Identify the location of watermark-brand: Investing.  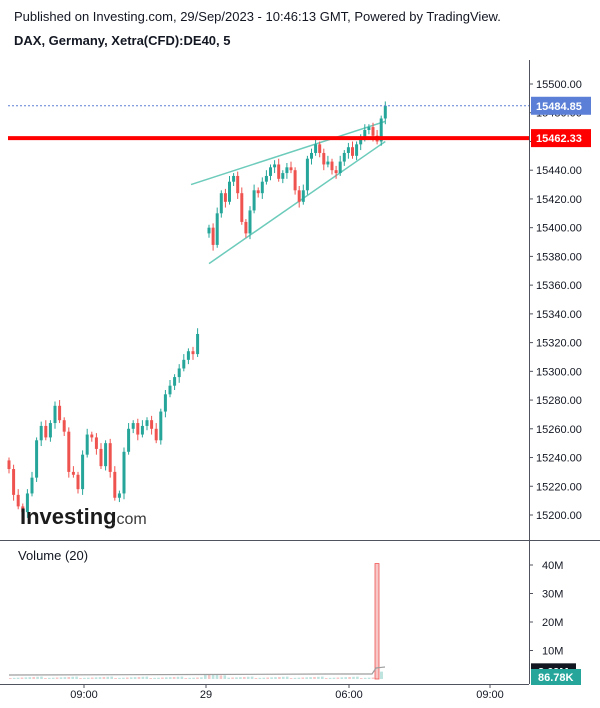
(68, 516).